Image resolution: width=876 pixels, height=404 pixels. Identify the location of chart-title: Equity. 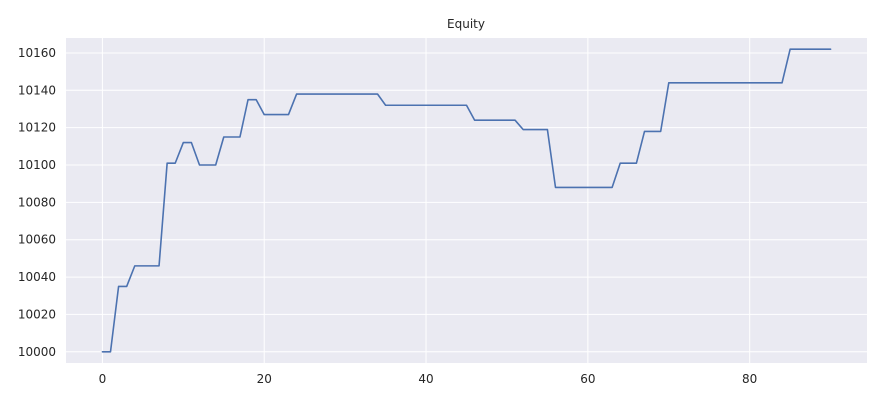
(466, 24).